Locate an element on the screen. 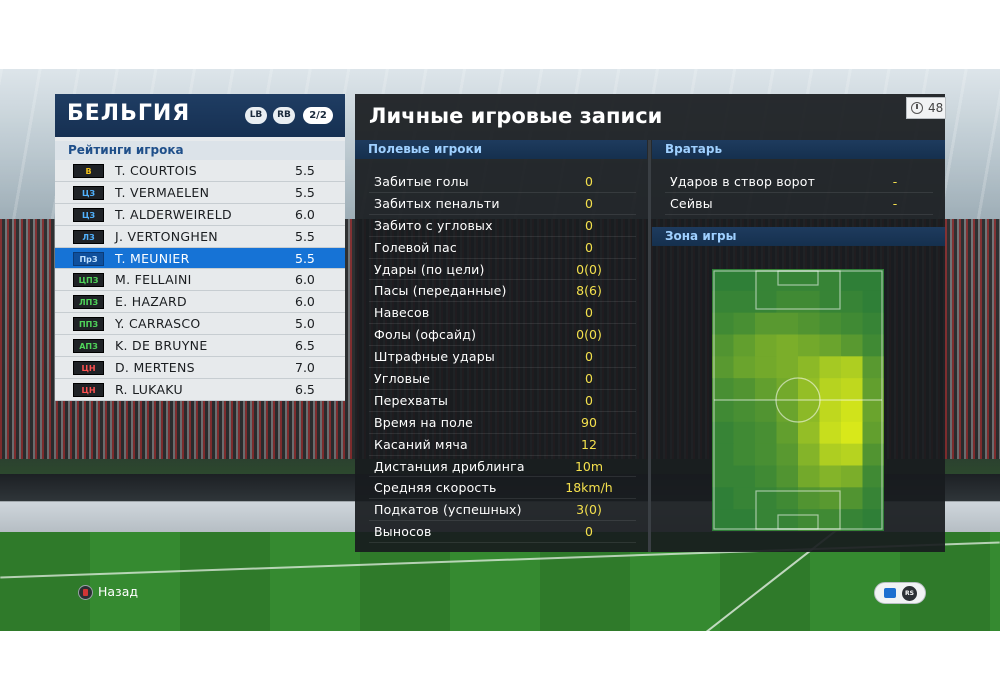 This screenshot has height=700, width=1000. player-row: ЦН D. MERTENS 7.0 is located at coordinates (200, 368).